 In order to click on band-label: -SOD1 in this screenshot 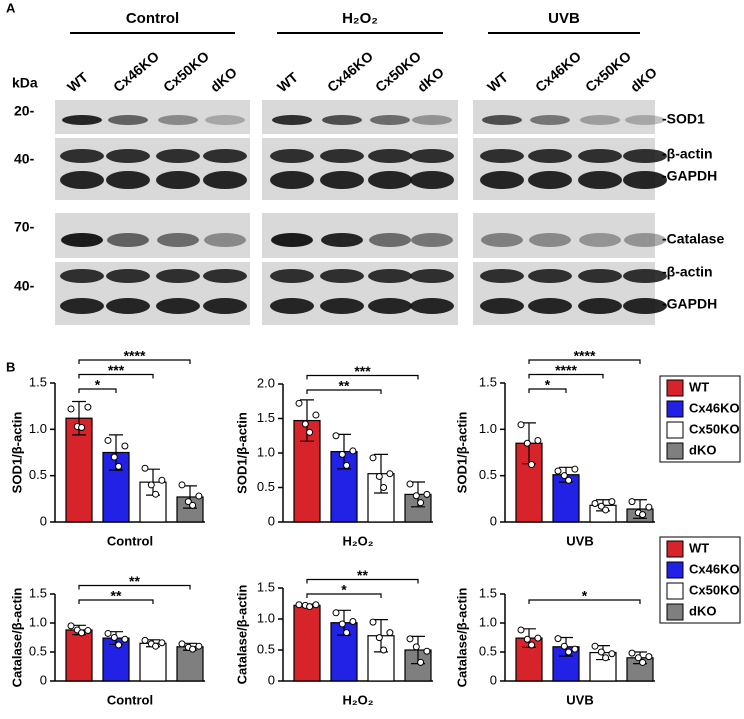, I will do `click(683, 119)`.